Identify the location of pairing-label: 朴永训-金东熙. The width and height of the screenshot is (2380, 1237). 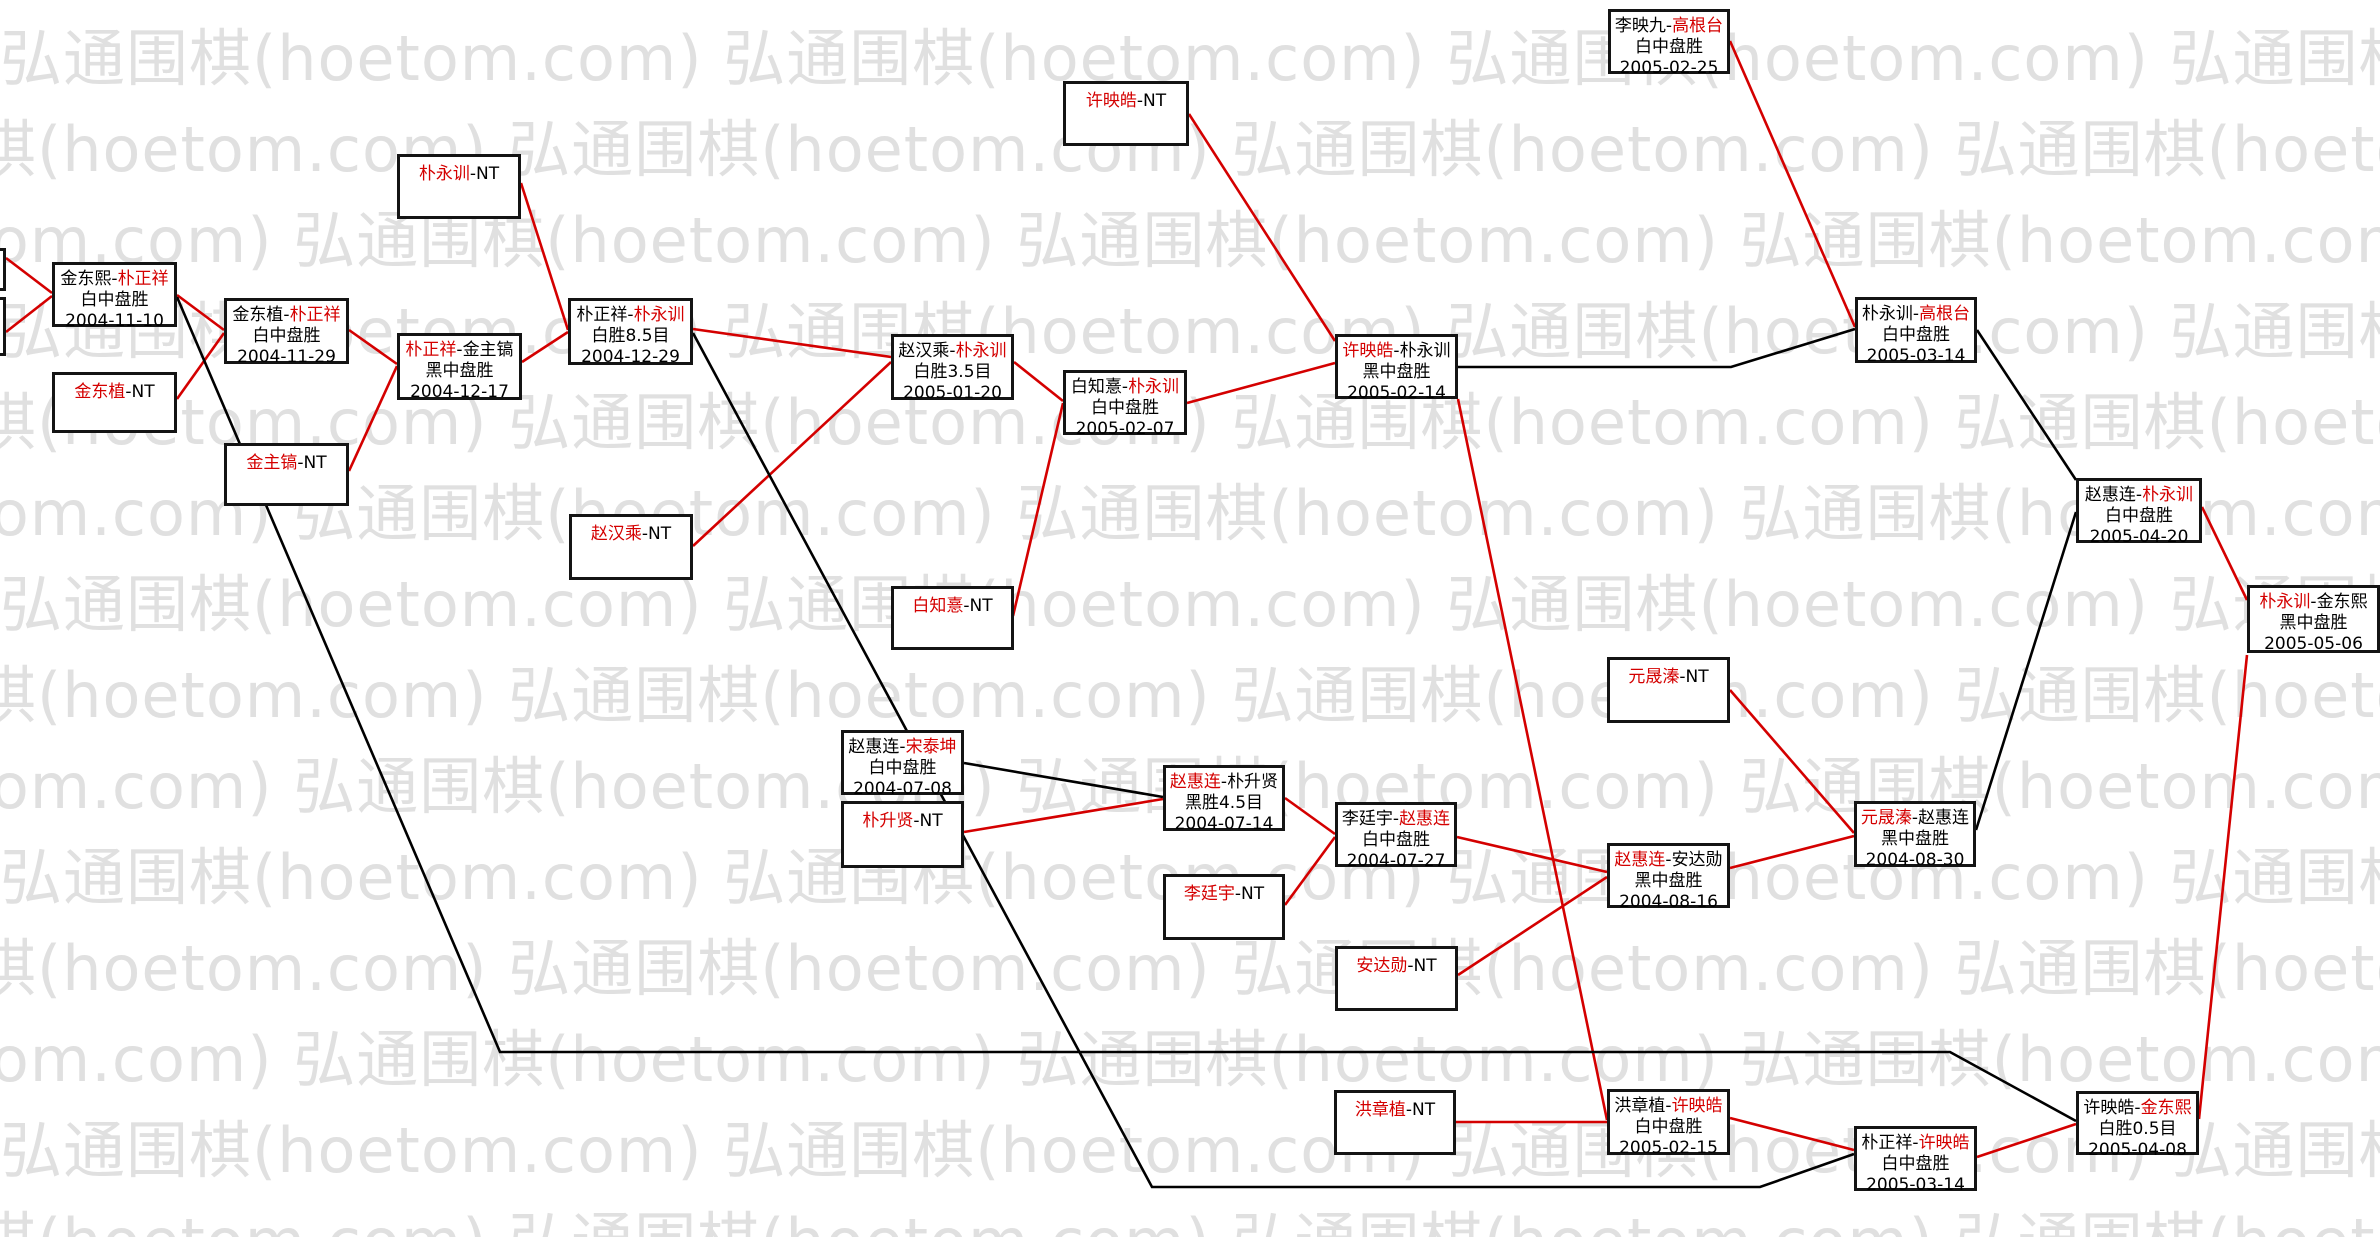
(2313, 602).